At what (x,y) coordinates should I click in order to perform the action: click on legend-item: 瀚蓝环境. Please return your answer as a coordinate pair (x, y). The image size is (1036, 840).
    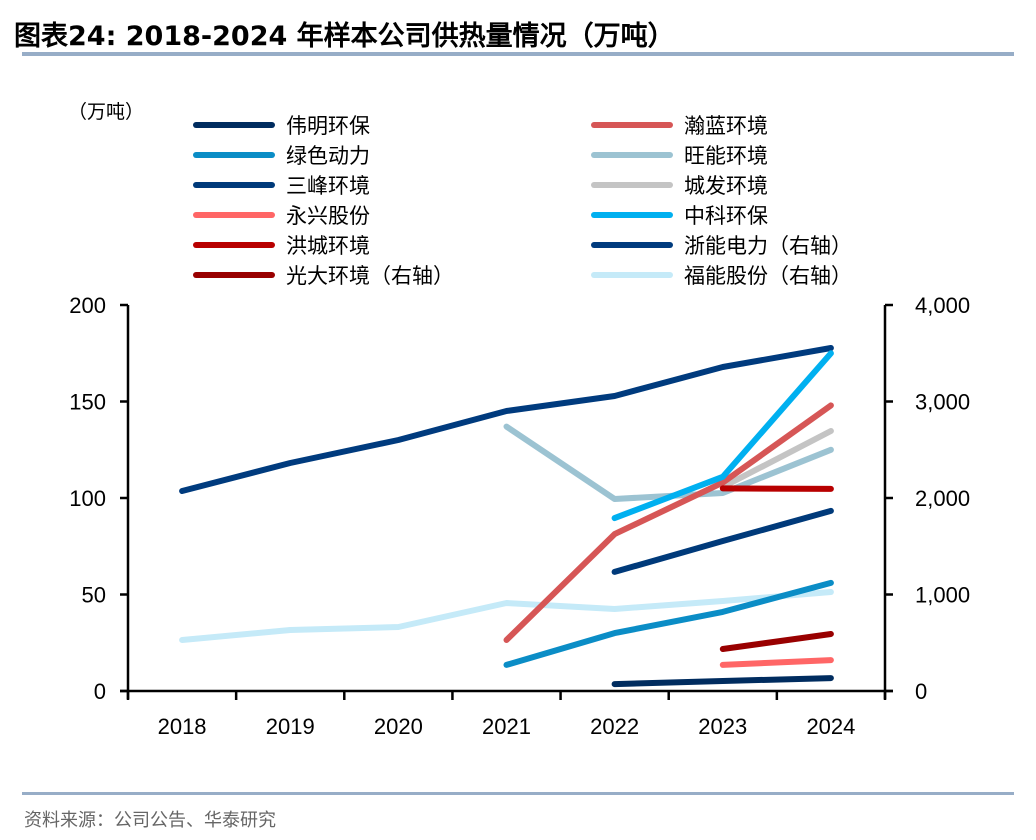
    Looking at the image, I should click on (679, 126).